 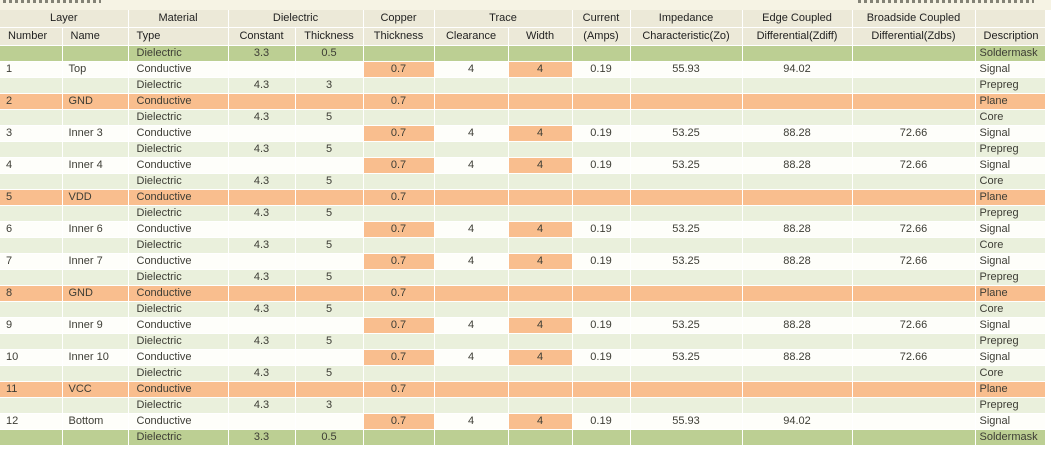 What do you see at coordinates (95, 69) in the screenshot?
I see `layer-name-cell: Top` at bounding box center [95, 69].